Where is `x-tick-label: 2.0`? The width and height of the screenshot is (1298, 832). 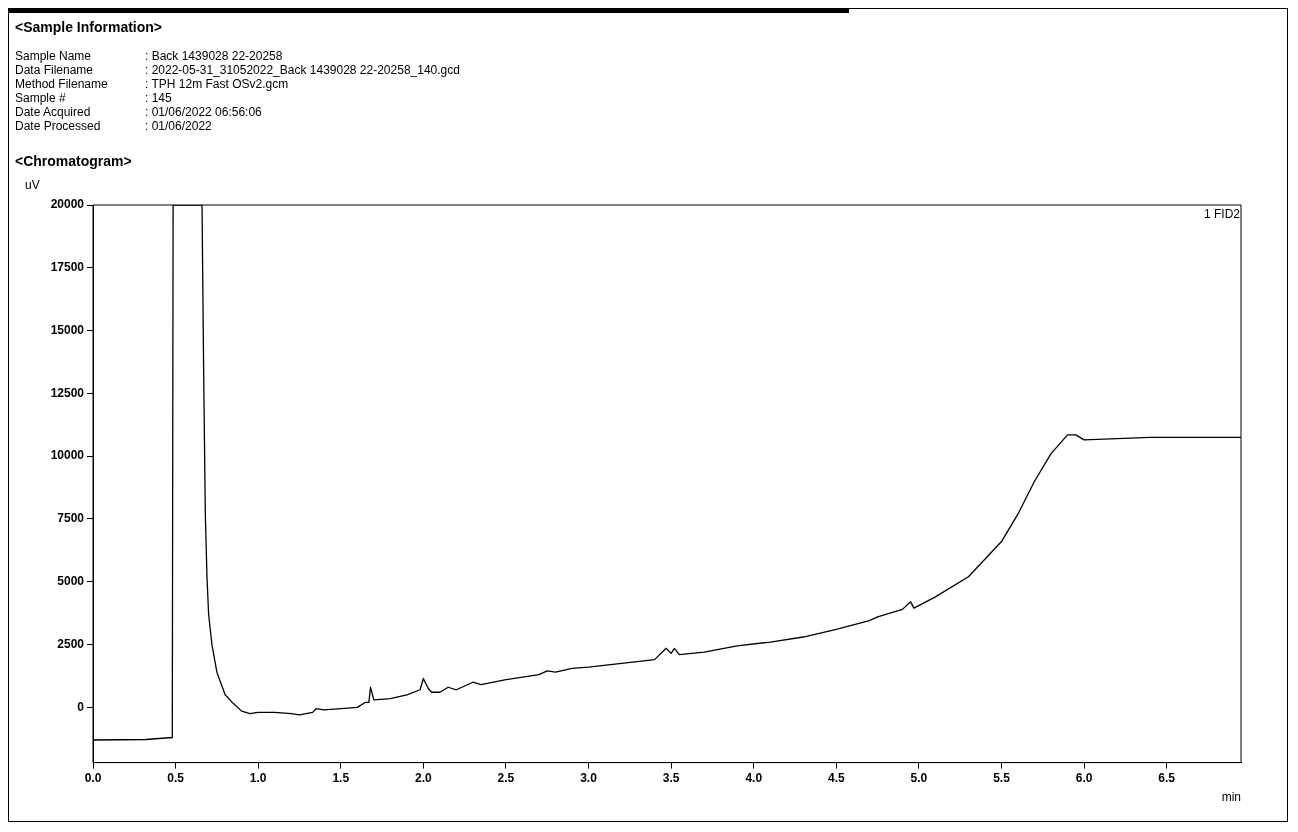
x-tick-label: 2.0 is located at coordinates (424, 778).